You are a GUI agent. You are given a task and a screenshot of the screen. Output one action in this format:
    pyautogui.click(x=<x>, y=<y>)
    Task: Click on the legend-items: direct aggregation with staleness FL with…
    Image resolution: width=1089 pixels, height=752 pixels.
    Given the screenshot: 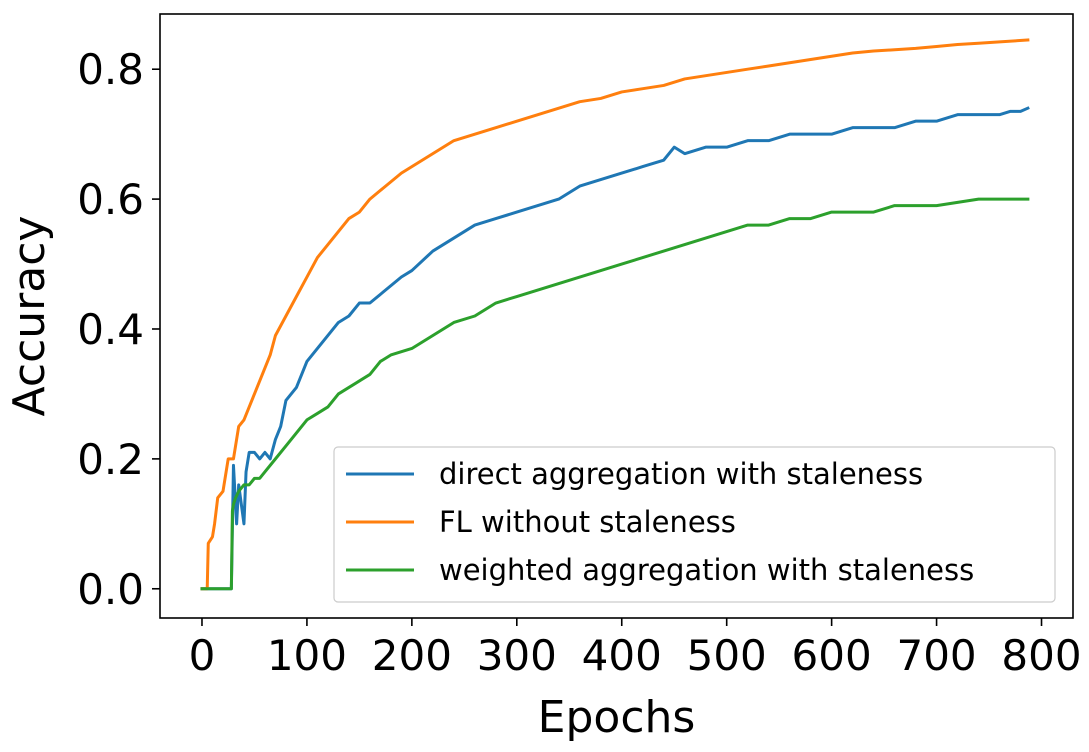 What is the action you would take?
    pyautogui.click(x=660, y=522)
    